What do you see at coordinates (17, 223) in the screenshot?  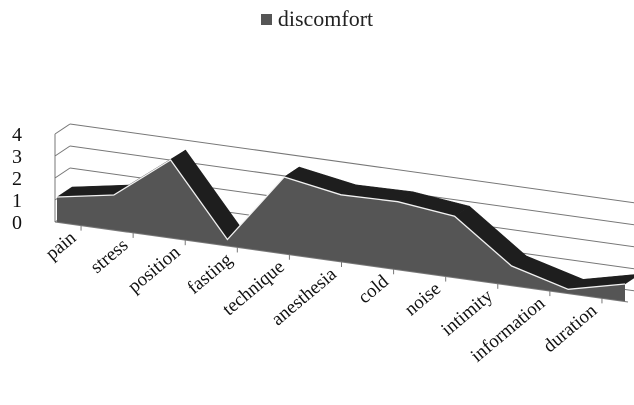 I see `y-tick-label: 0` at bounding box center [17, 223].